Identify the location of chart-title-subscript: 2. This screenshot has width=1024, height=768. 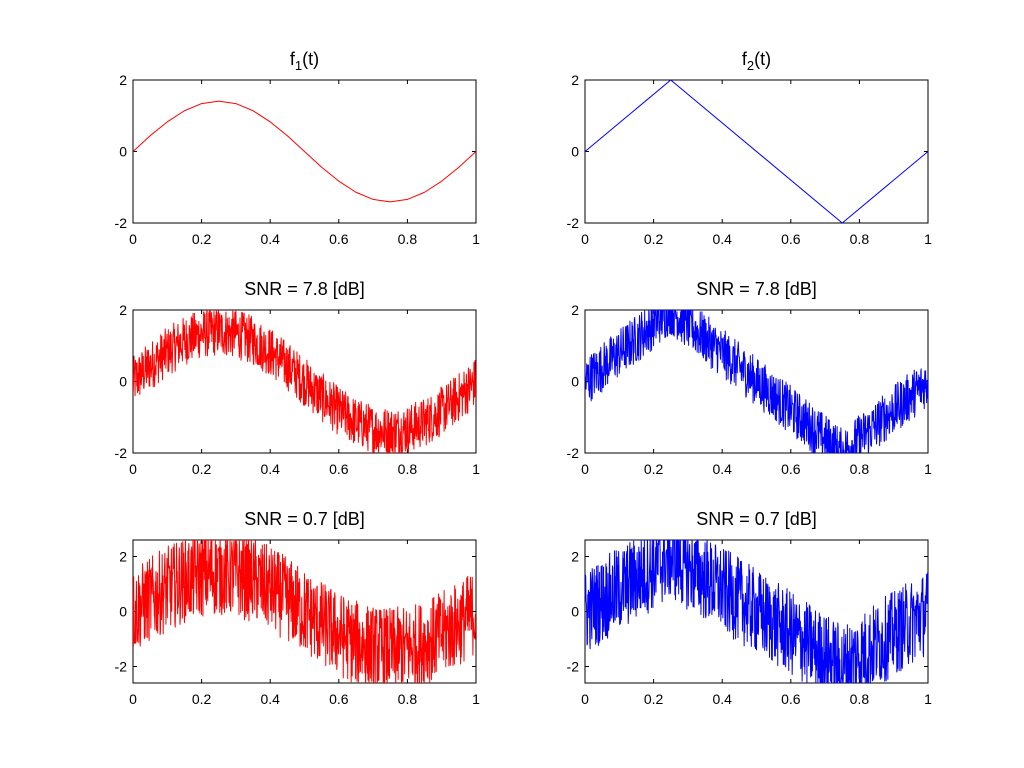
(750, 65).